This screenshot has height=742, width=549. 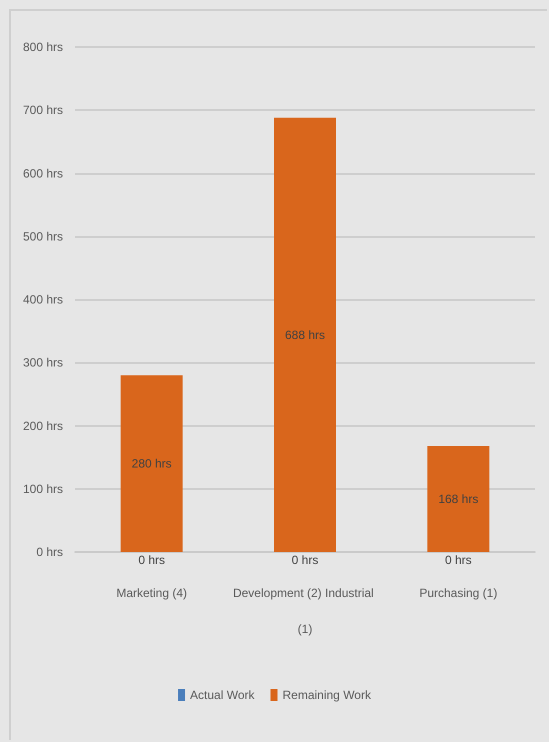 What do you see at coordinates (42, 489) in the screenshot?
I see `y-tick-label: 100 hrs` at bounding box center [42, 489].